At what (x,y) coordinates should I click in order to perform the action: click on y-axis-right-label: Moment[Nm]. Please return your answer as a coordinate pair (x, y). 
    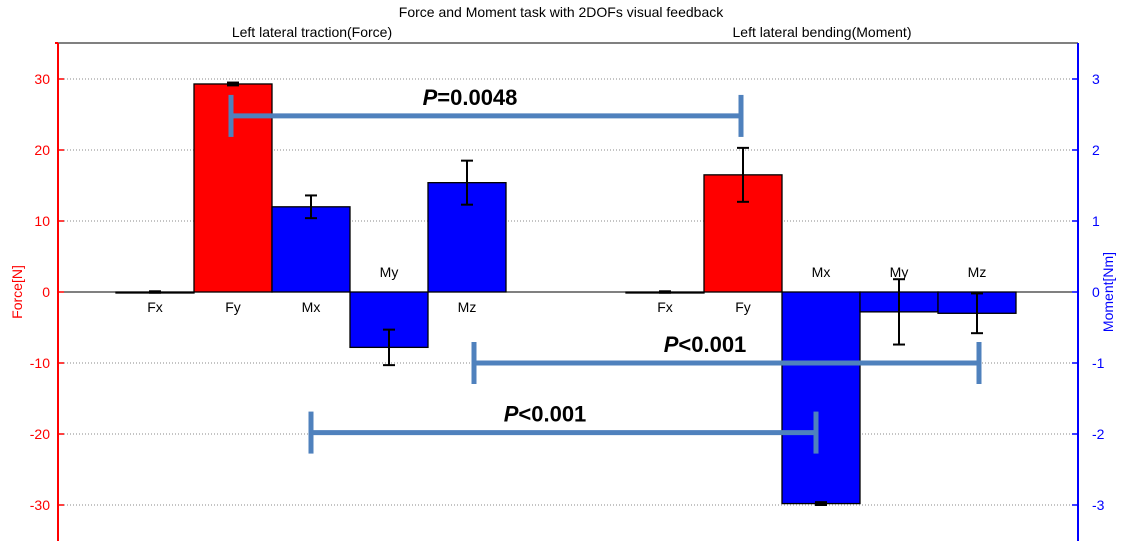
    Looking at the image, I should click on (1108, 292).